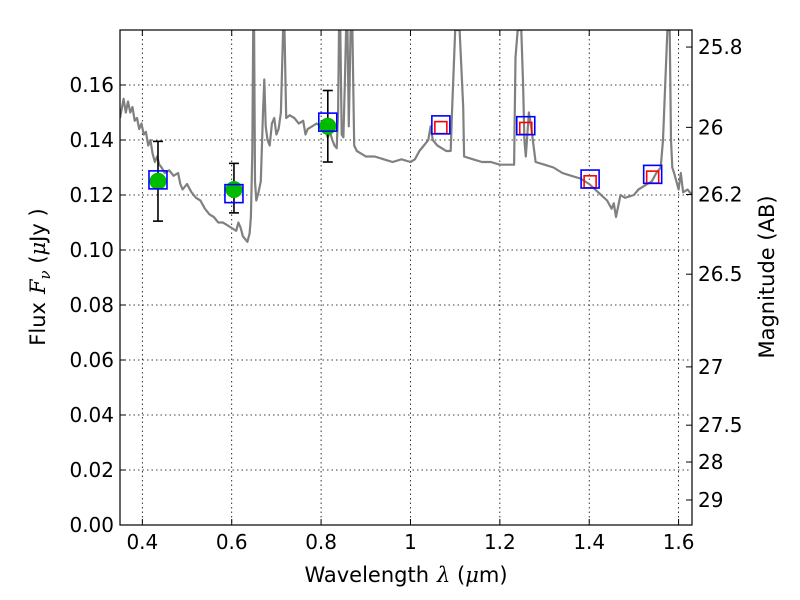  I want to click on x-tick-label: 1, so click(410, 542).